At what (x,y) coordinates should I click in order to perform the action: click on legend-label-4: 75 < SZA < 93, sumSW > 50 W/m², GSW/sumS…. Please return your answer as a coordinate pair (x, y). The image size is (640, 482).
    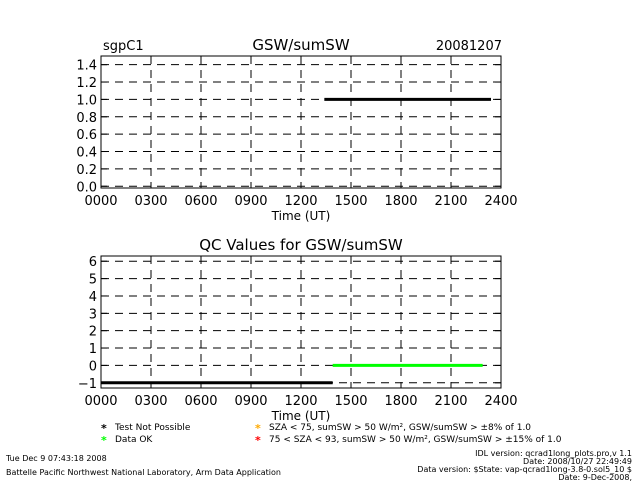
    Looking at the image, I should click on (415, 440).